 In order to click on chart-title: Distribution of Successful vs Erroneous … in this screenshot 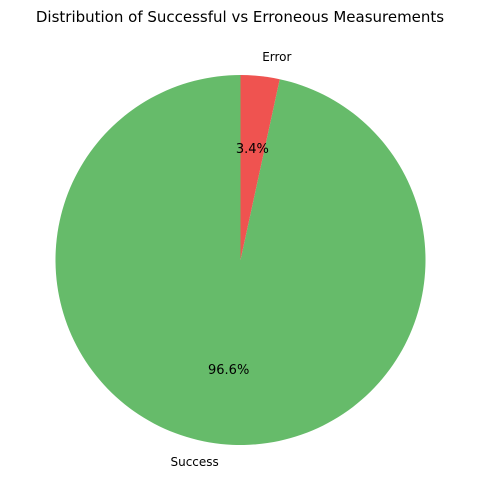, I will do `click(240, 17)`.